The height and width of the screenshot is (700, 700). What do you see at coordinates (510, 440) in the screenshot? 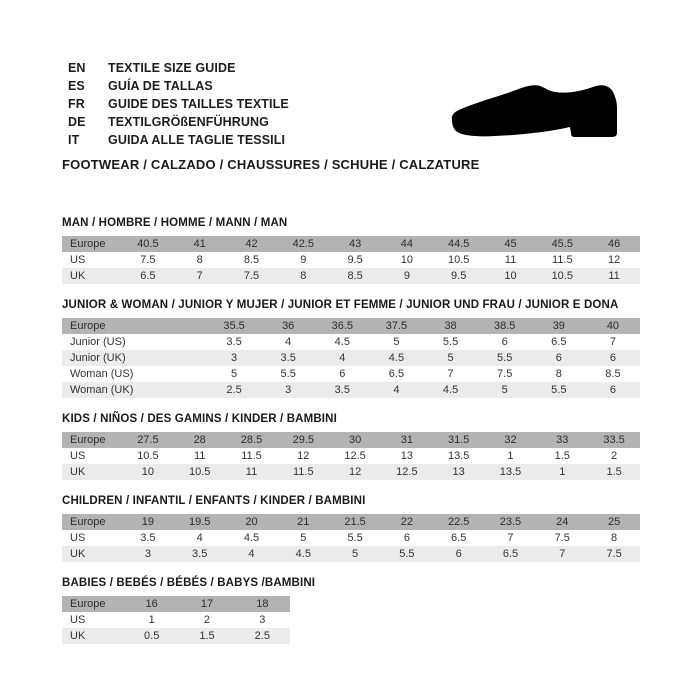
I see `size-cell: 32` at bounding box center [510, 440].